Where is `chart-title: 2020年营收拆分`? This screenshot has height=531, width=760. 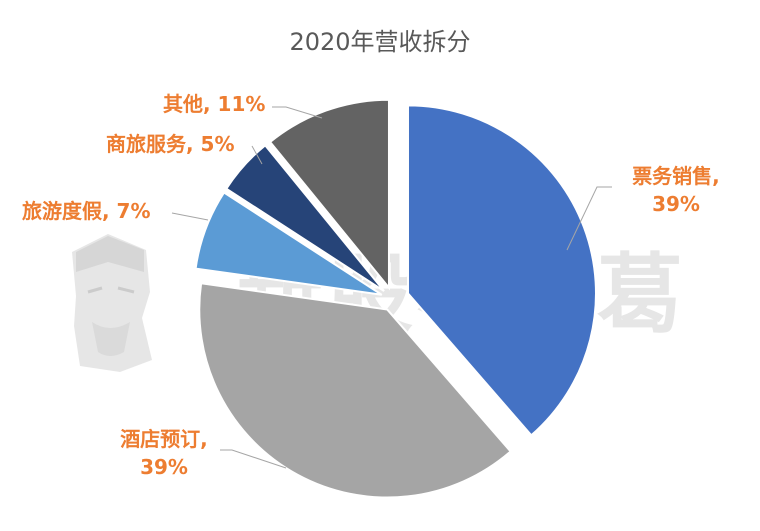 chart-title: 2020年营收拆分 is located at coordinates (379, 42).